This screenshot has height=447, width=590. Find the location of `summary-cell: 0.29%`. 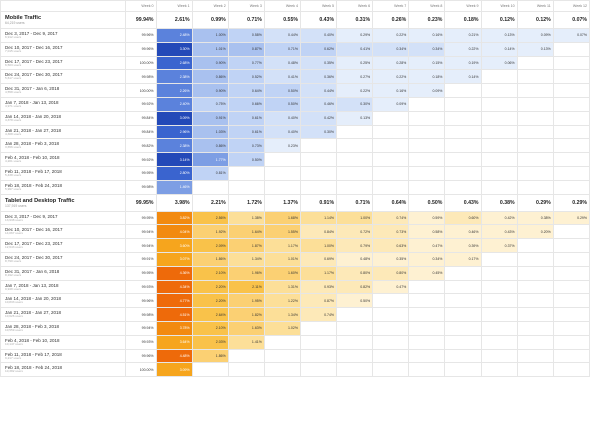

summary-cell: 0.29% is located at coordinates (535, 202).